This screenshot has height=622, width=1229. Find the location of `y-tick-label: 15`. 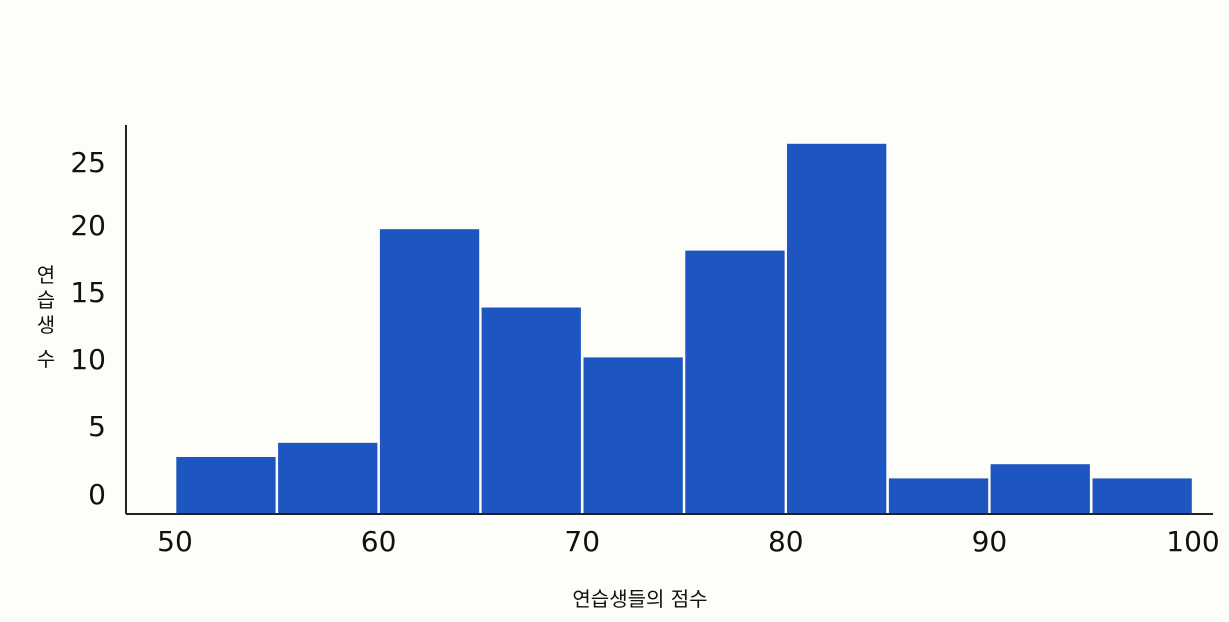

y-tick-label: 15 is located at coordinates (88, 292).